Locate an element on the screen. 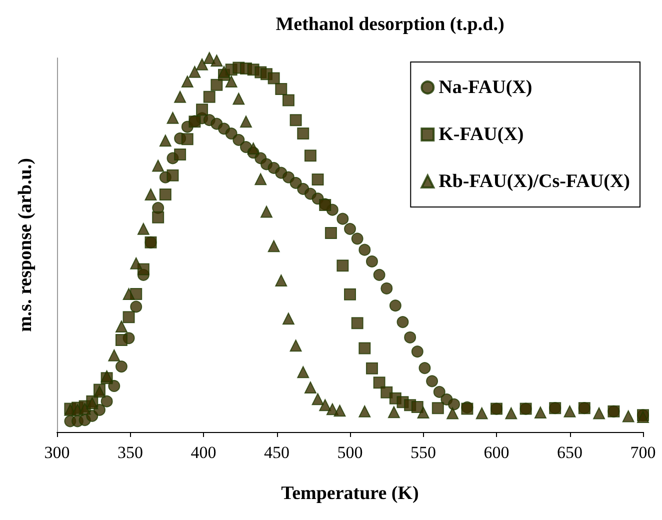  x-tick-label: 500 is located at coordinates (350, 452).